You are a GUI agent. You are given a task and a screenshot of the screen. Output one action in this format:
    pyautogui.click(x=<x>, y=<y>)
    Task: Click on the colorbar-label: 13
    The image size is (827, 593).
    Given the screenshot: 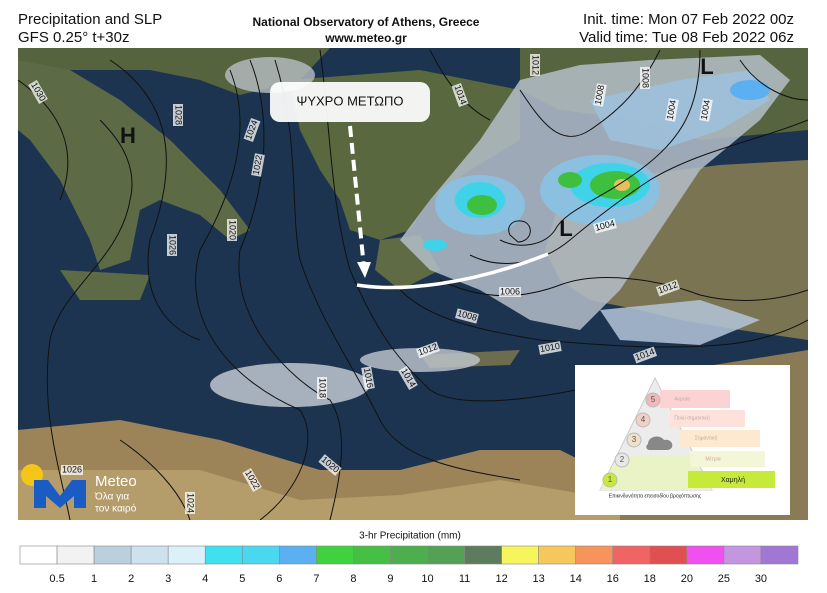 What is the action you would take?
    pyautogui.click(x=539, y=579)
    